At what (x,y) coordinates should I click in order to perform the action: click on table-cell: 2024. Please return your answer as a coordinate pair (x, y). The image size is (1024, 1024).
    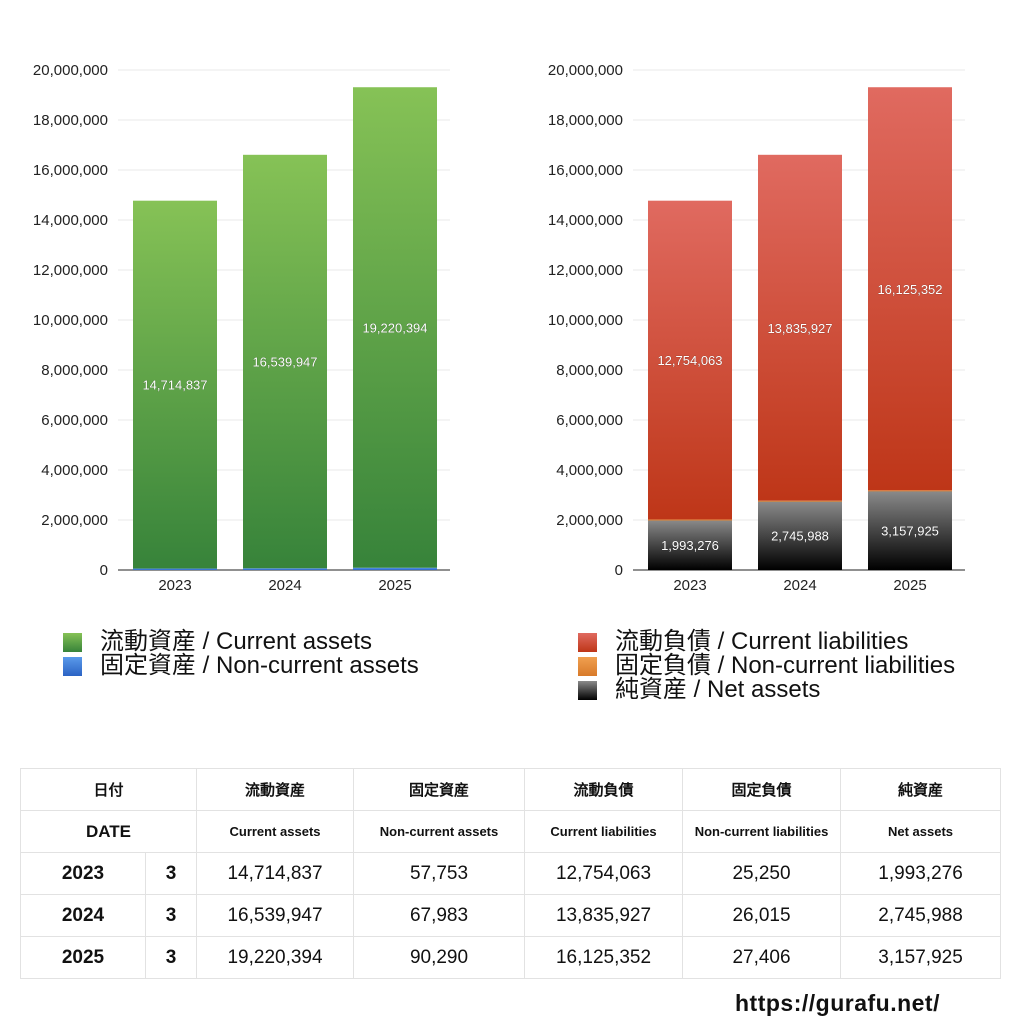
    Looking at the image, I should click on (83, 915).